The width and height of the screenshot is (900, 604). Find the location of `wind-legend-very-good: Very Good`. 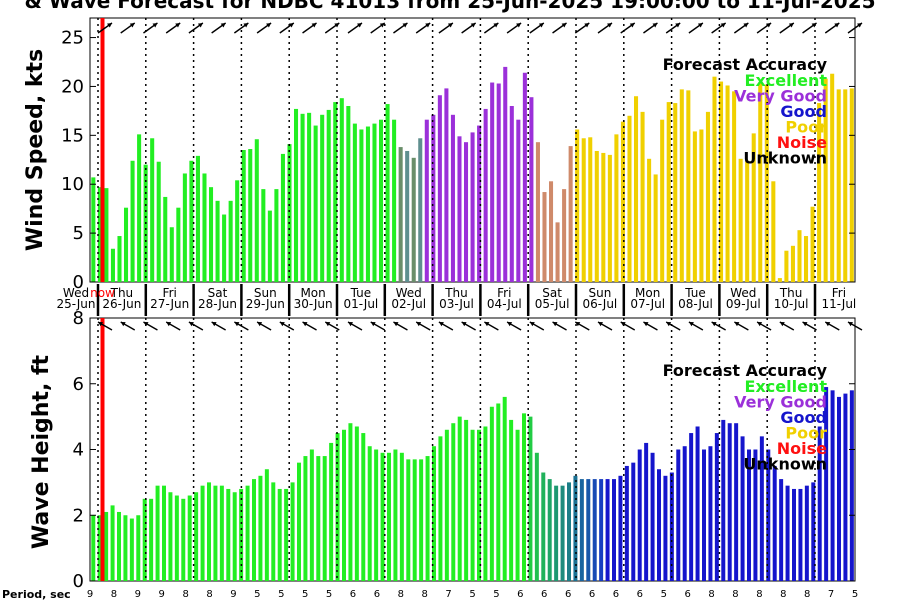

wind-legend-very-good: Very Good is located at coordinates (780, 96).